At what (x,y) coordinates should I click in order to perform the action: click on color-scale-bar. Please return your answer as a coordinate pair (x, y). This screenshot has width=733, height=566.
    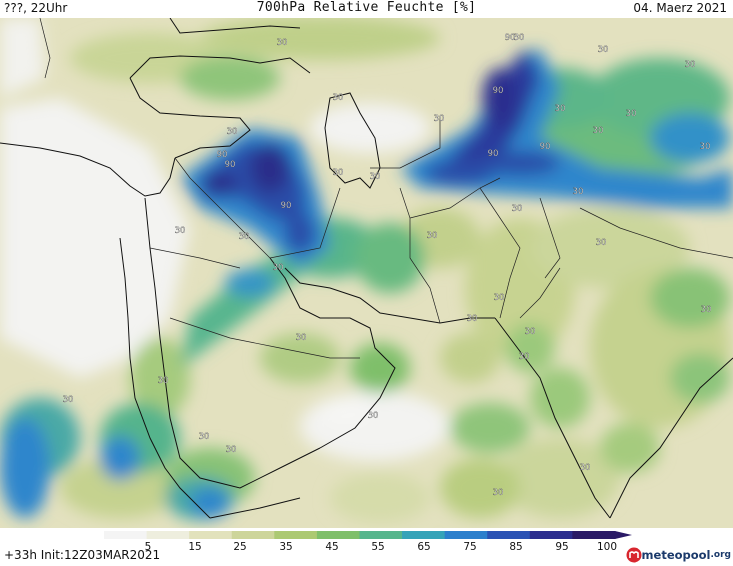
    Looking at the image, I should click on (368, 535).